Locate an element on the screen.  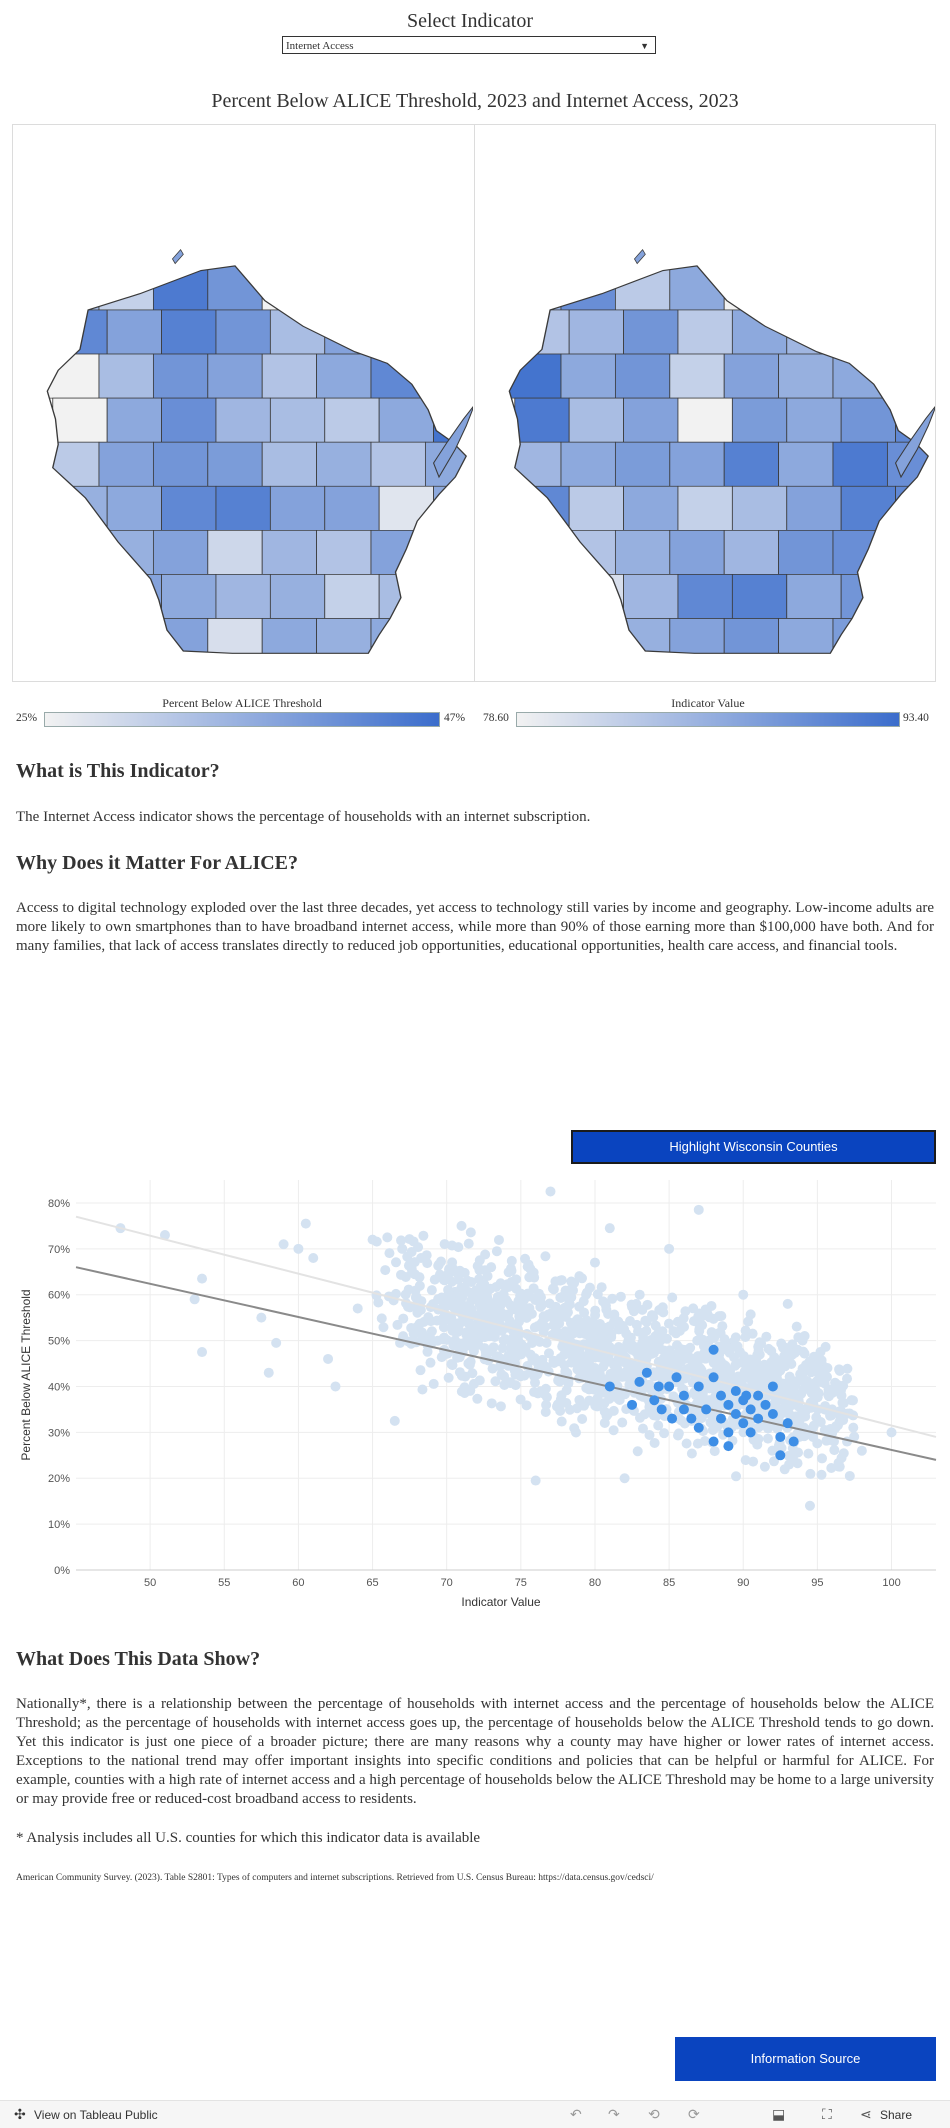
x-tick-label: 60 is located at coordinates (298, 1583).